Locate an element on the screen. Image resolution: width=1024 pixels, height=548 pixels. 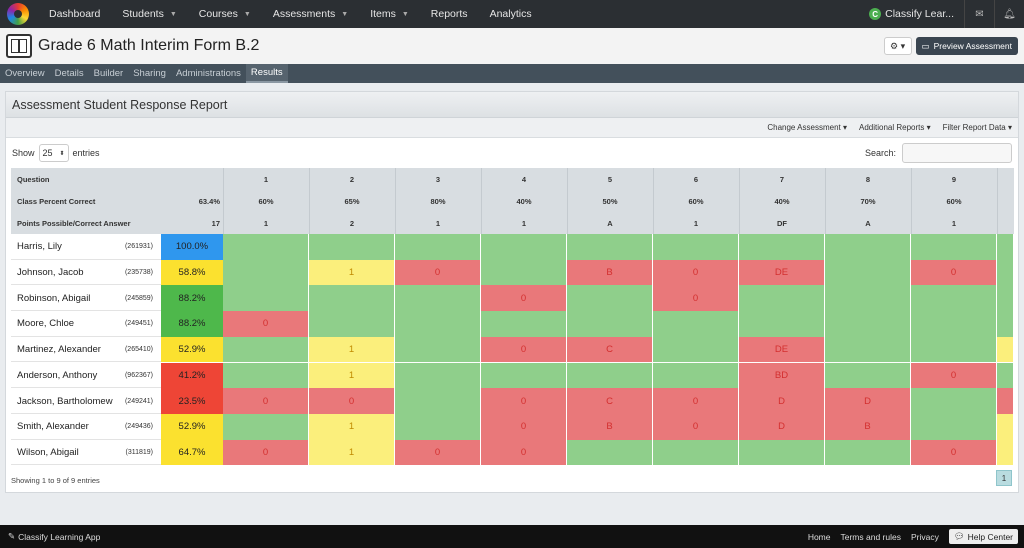
table-row: Moore, Chloe (249451) 88.2% 0 is located at coordinates (512, 324).